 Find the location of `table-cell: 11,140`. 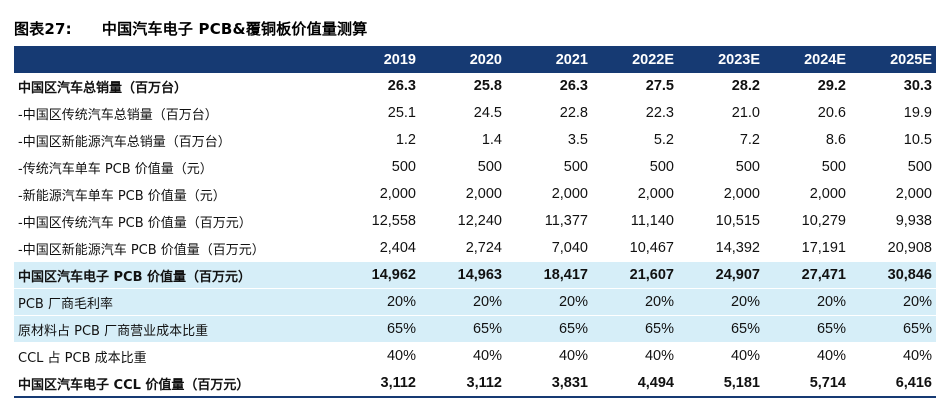

table-cell: 11,140 is located at coordinates (635, 221).